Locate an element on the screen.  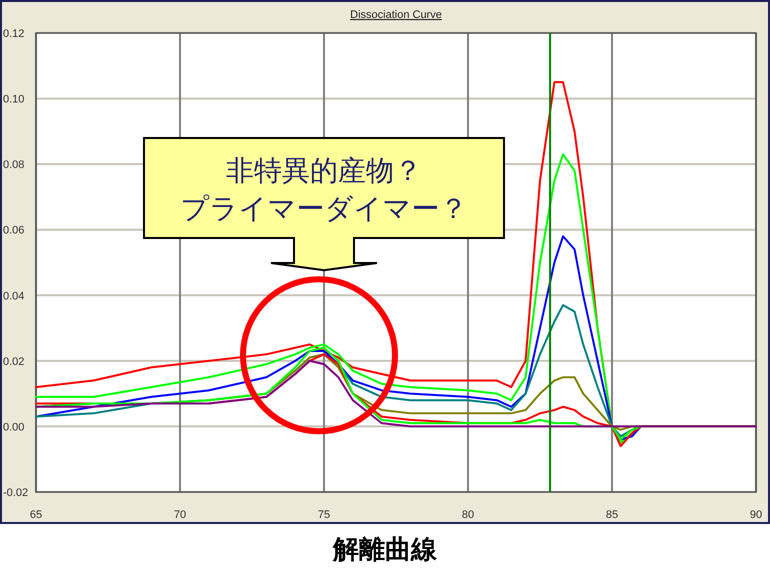
x-tick-label: 85 is located at coordinates (612, 515).